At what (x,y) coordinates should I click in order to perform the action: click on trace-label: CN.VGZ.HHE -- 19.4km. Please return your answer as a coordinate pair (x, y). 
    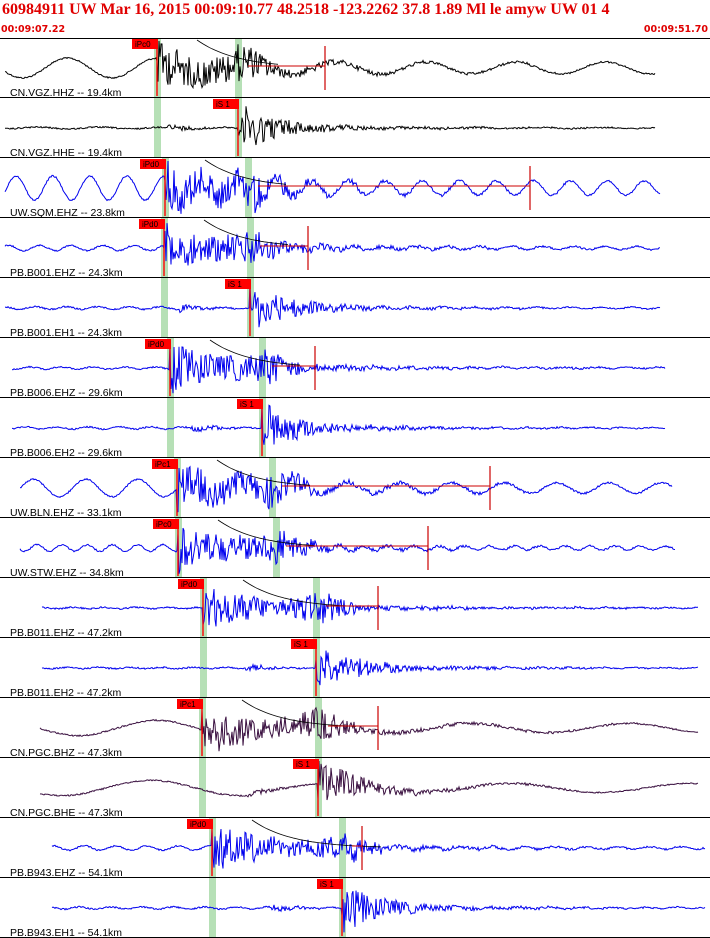
    Looking at the image, I should click on (66, 153).